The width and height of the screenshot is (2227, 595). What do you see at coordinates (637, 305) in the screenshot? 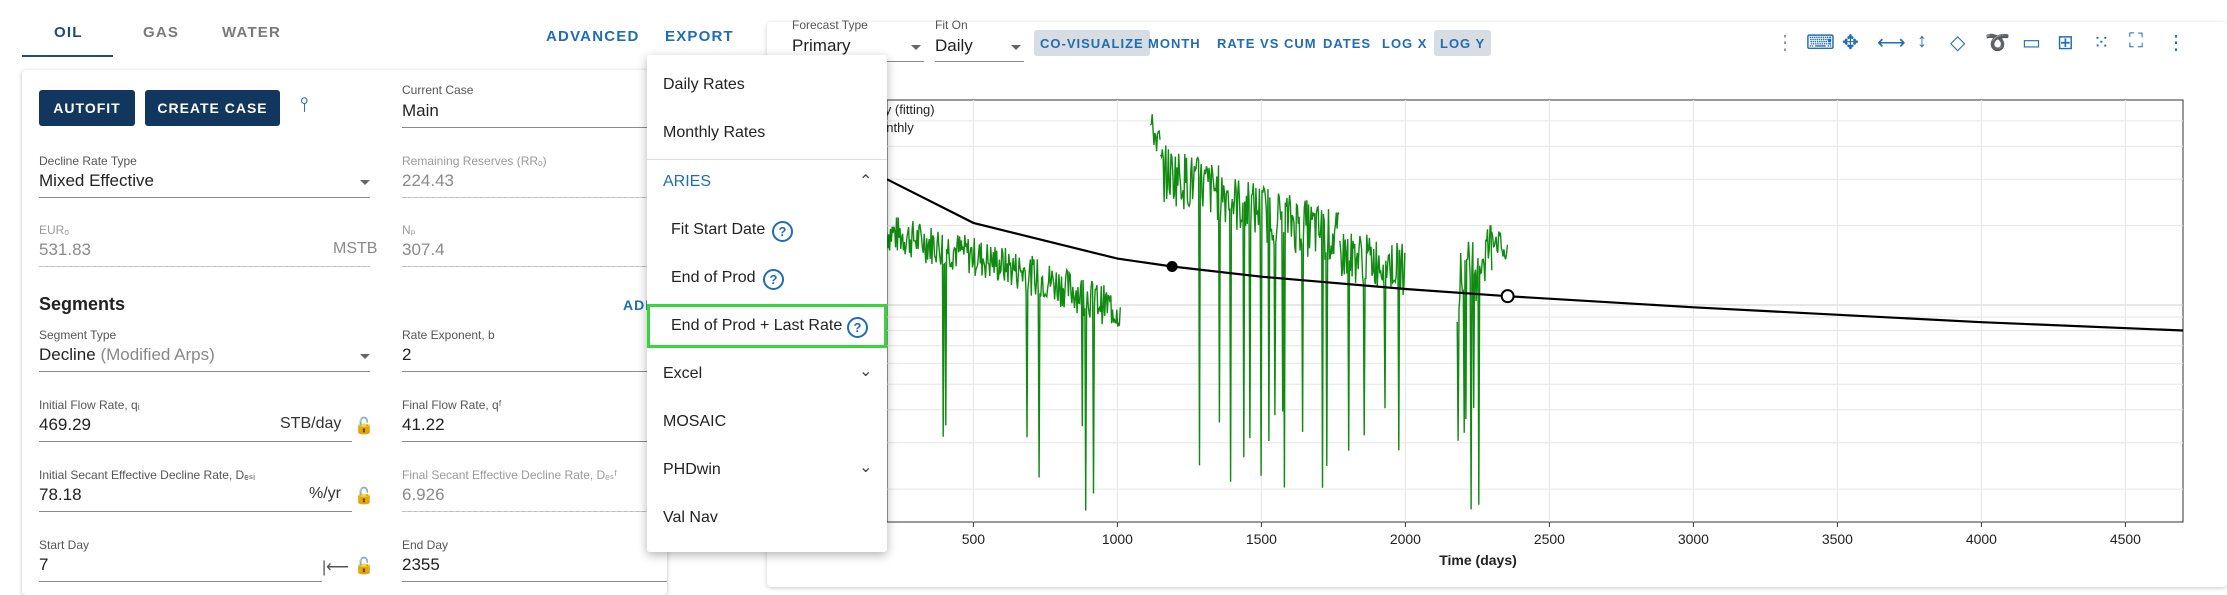
I see `add-segment-link: ADI` at bounding box center [637, 305].